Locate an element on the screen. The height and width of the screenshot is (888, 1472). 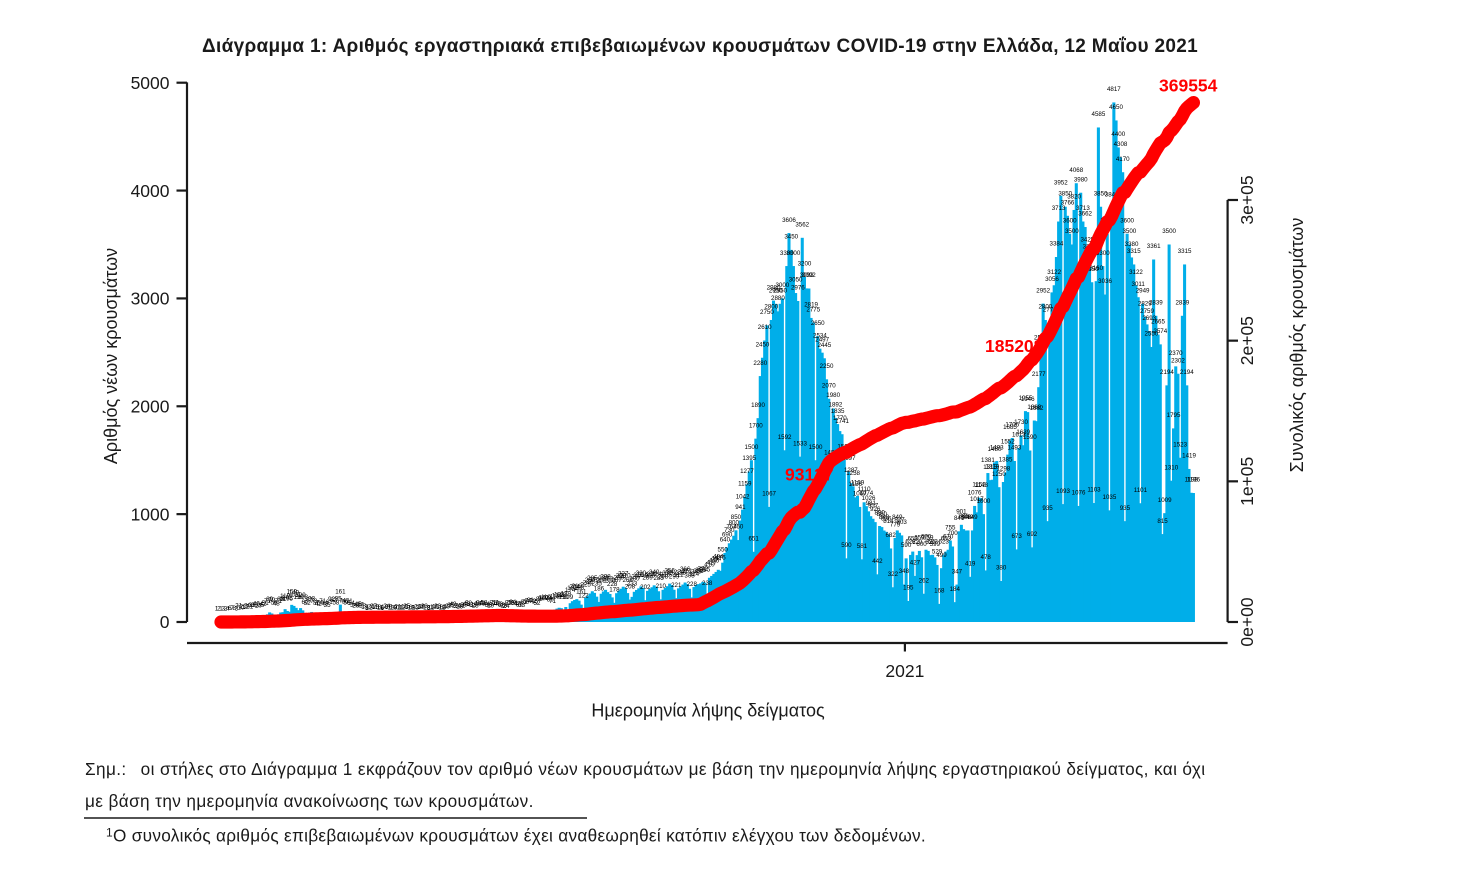
svg-text: 1980 is located at coordinates (833, 395).